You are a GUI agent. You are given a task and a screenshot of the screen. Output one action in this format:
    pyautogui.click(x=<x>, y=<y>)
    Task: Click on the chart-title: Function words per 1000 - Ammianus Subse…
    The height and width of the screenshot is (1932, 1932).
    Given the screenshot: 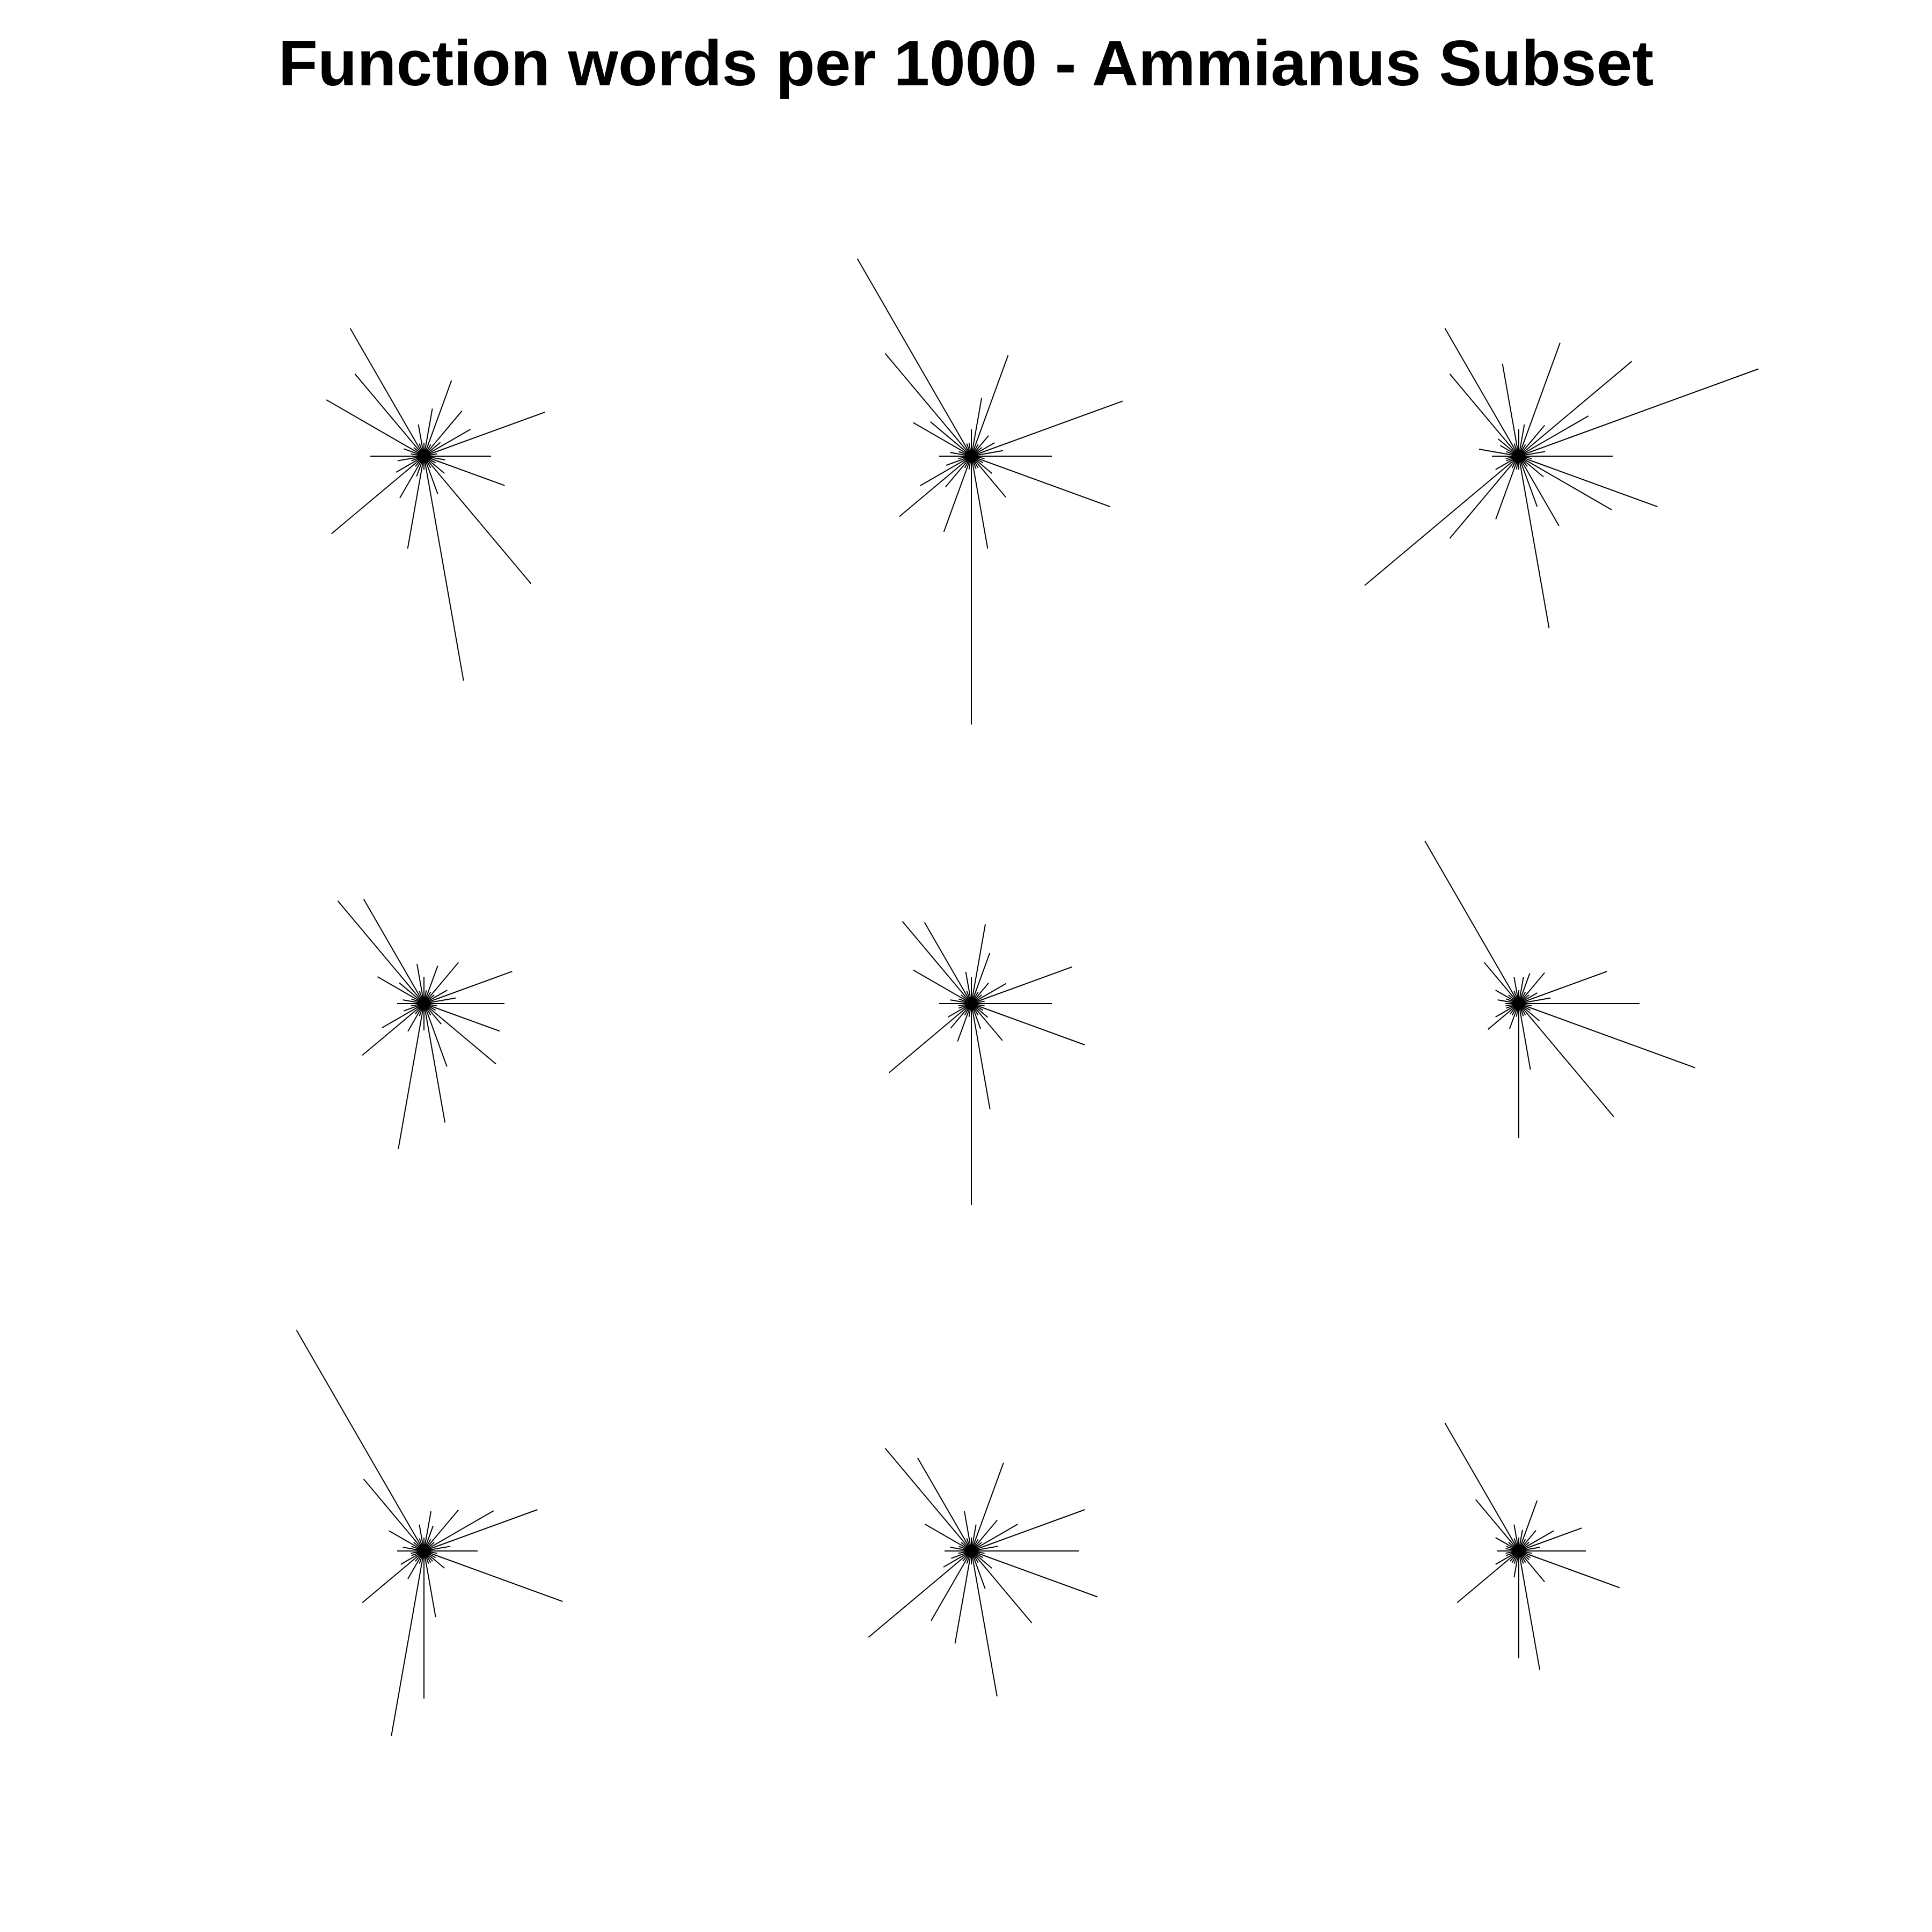 What is the action you would take?
    pyautogui.click(x=966, y=63)
    